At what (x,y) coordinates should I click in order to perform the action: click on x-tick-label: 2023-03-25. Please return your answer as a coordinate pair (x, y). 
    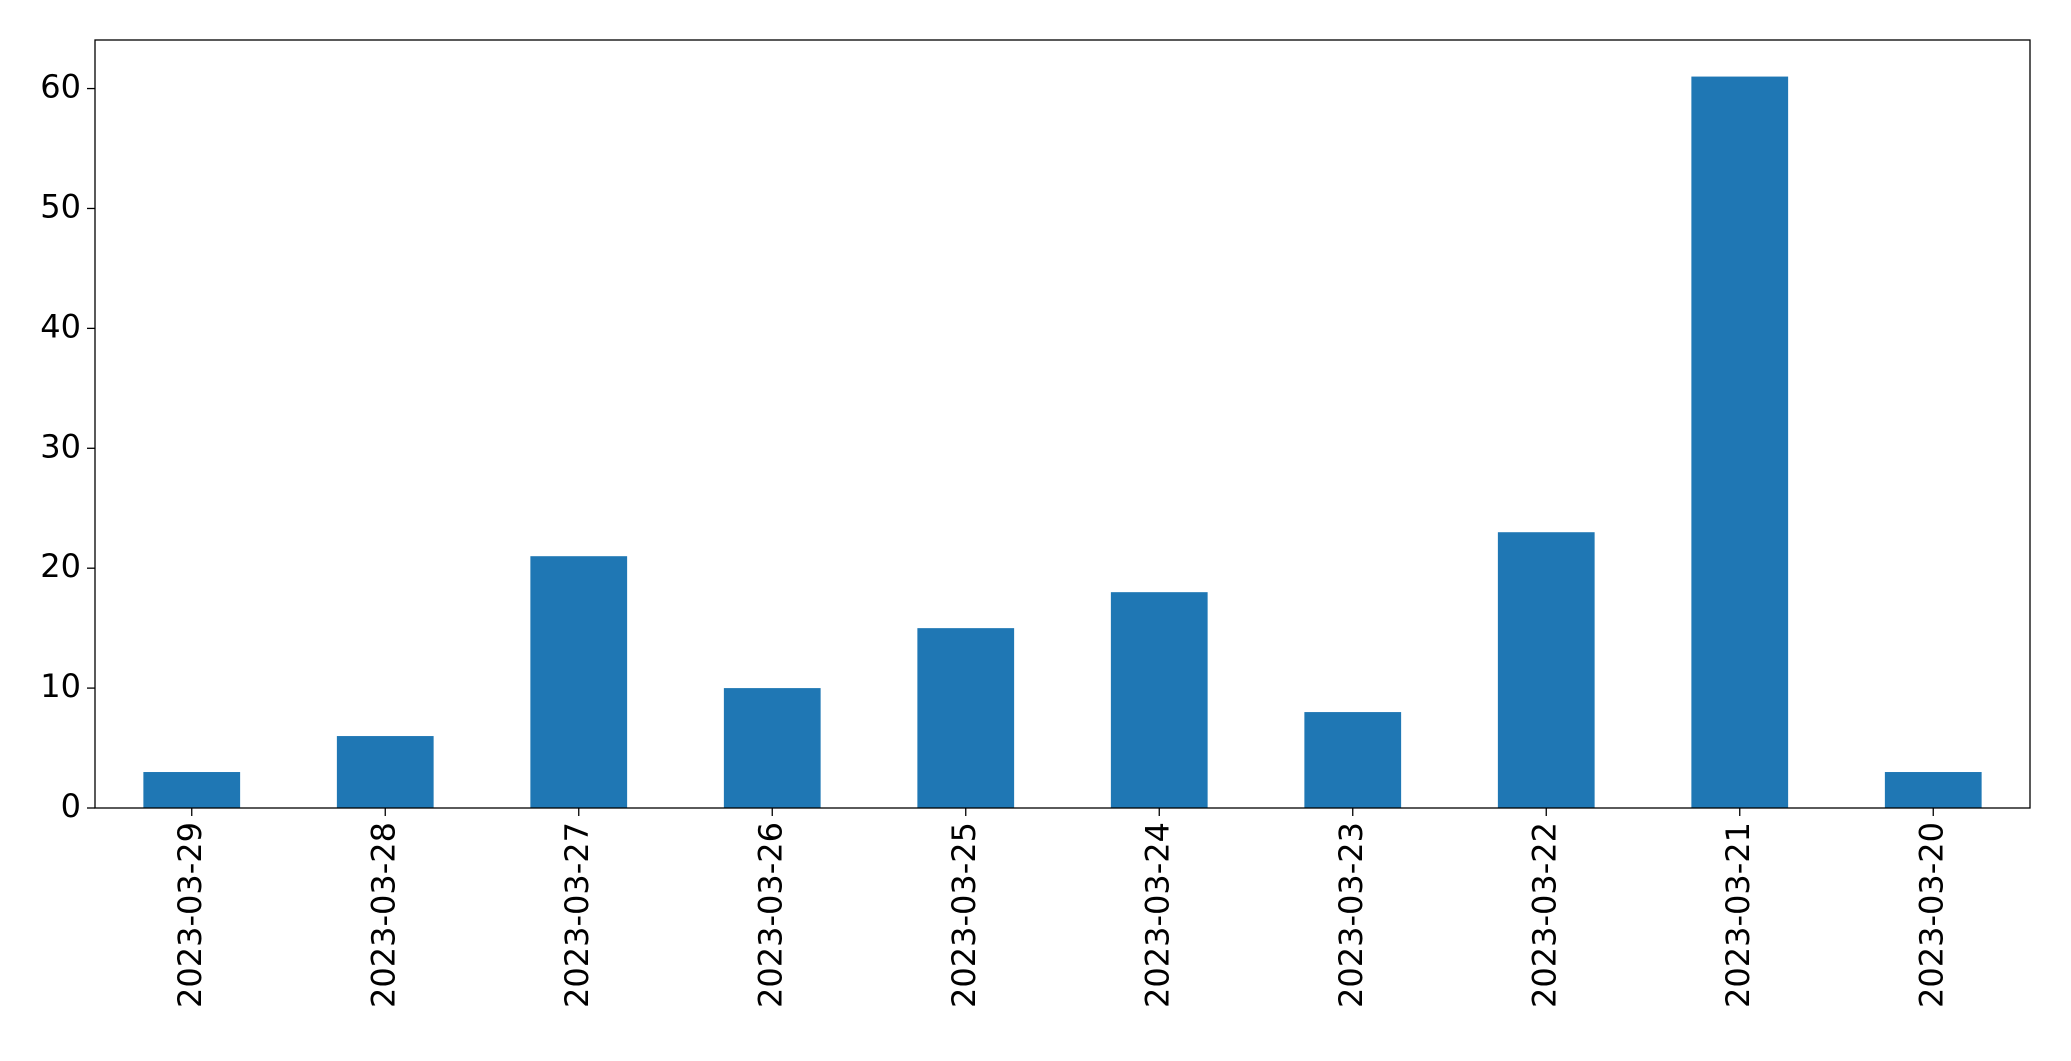
    Looking at the image, I should click on (964, 915).